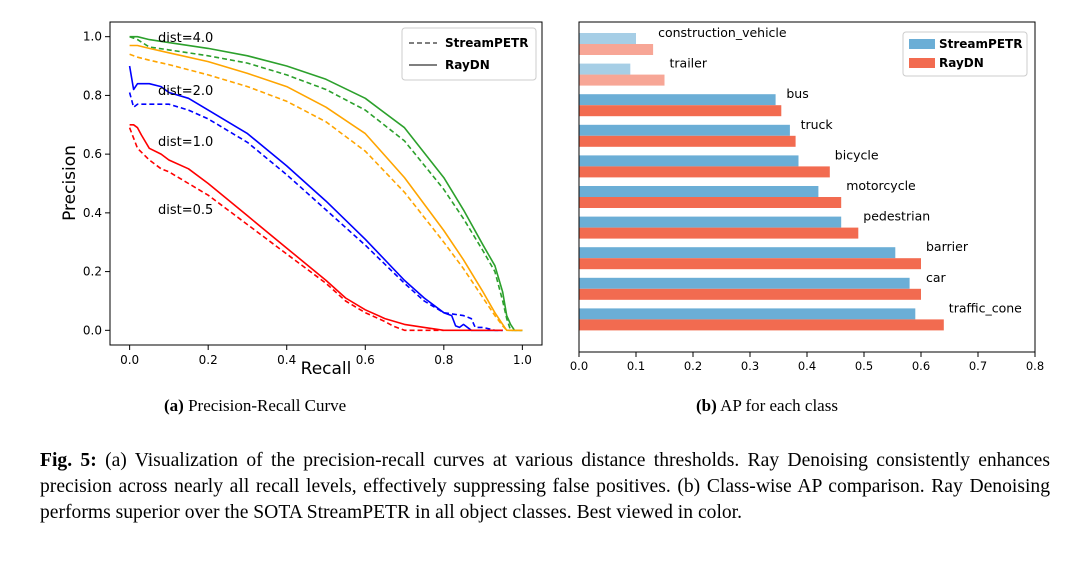  Describe the element at coordinates (896, 216) in the screenshot. I see `ap-category-label: pedestrian` at that location.